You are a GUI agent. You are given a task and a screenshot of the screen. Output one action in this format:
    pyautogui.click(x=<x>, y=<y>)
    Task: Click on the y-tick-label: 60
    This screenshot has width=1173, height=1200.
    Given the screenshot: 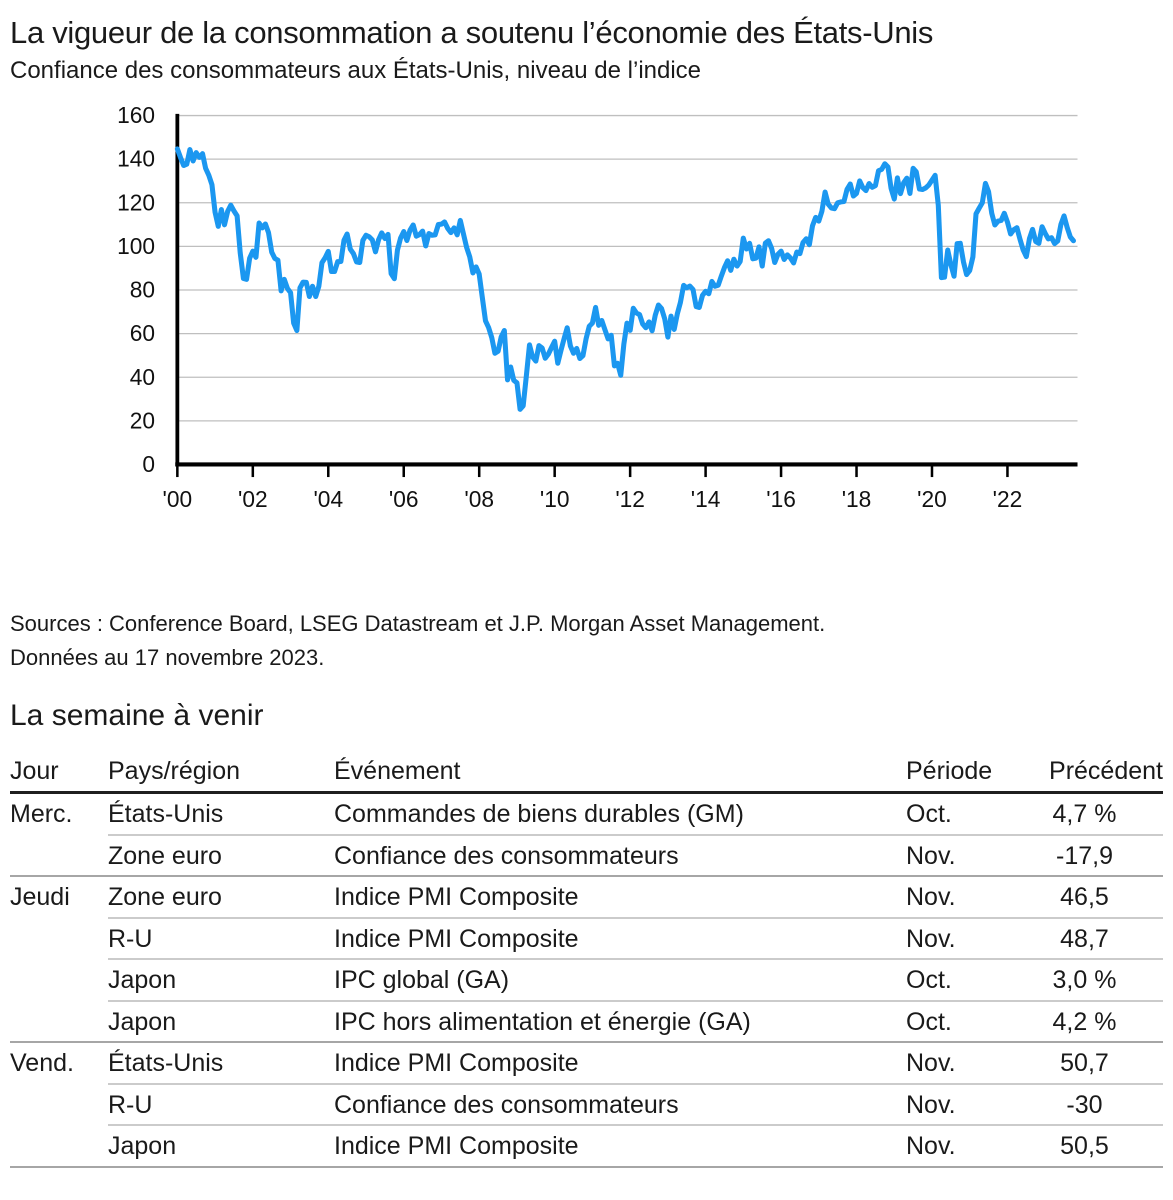 What is the action you would take?
    pyautogui.click(x=142, y=333)
    